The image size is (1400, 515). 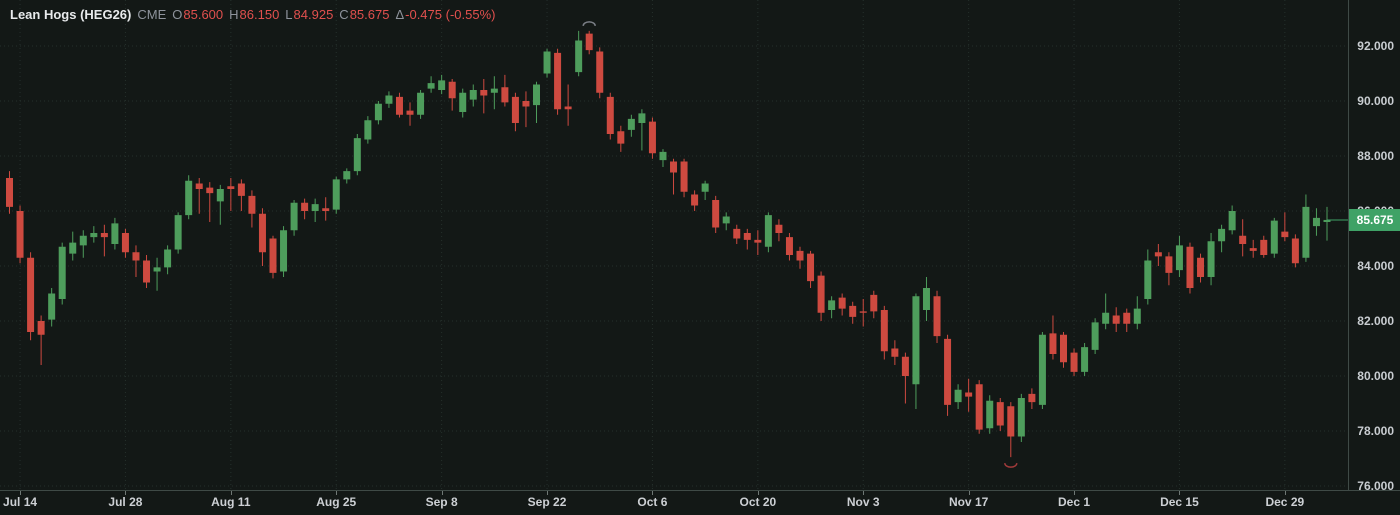 What do you see at coordinates (652, 502) in the screenshot?
I see `time-axis-label: Oct 6` at bounding box center [652, 502].